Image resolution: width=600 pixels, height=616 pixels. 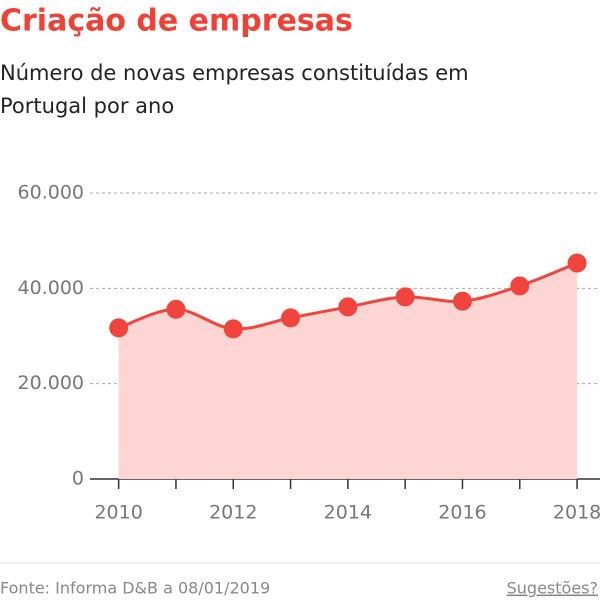 What do you see at coordinates (78, 479) in the screenshot?
I see `y-tick-label: 0` at bounding box center [78, 479].